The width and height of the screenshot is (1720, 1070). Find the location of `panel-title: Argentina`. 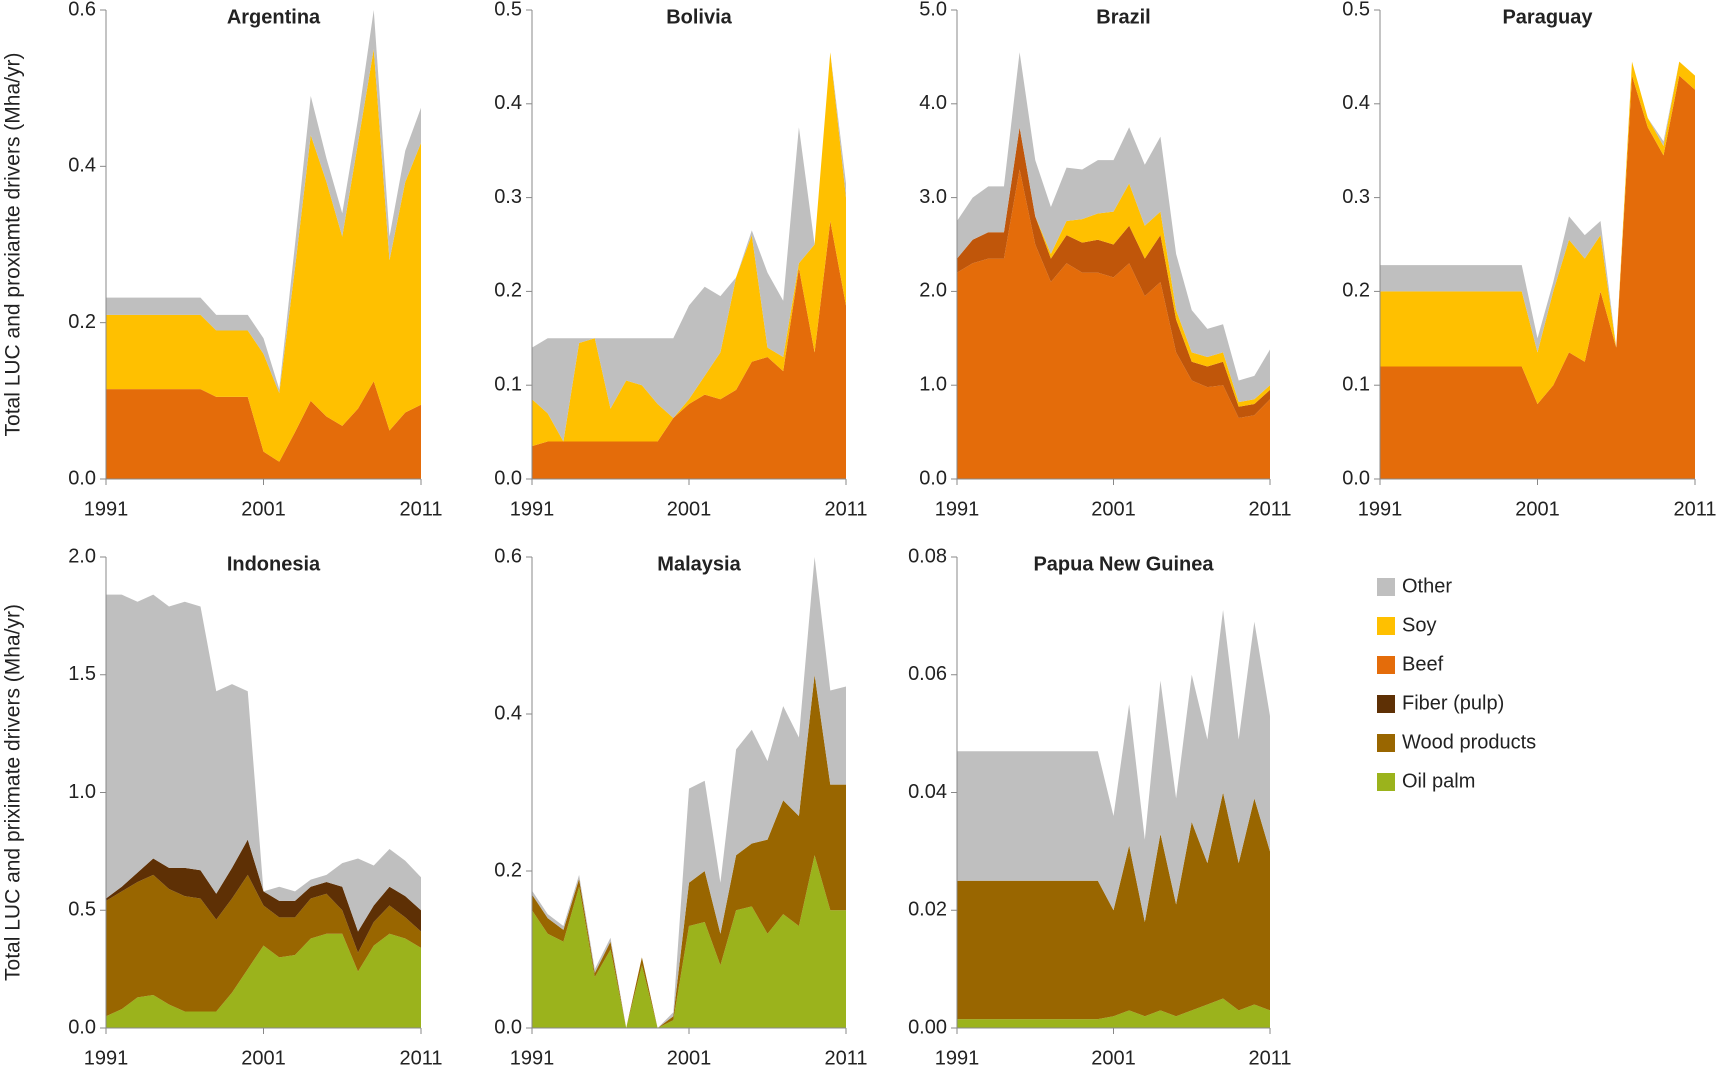

panel-title: Argentina is located at coordinates (274, 17).